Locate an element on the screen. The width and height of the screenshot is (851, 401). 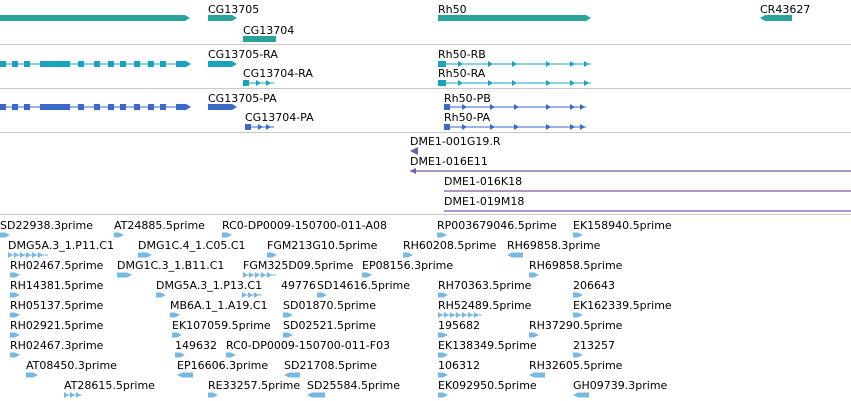
feature-label: CG13704-PA is located at coordinates (279, 117).